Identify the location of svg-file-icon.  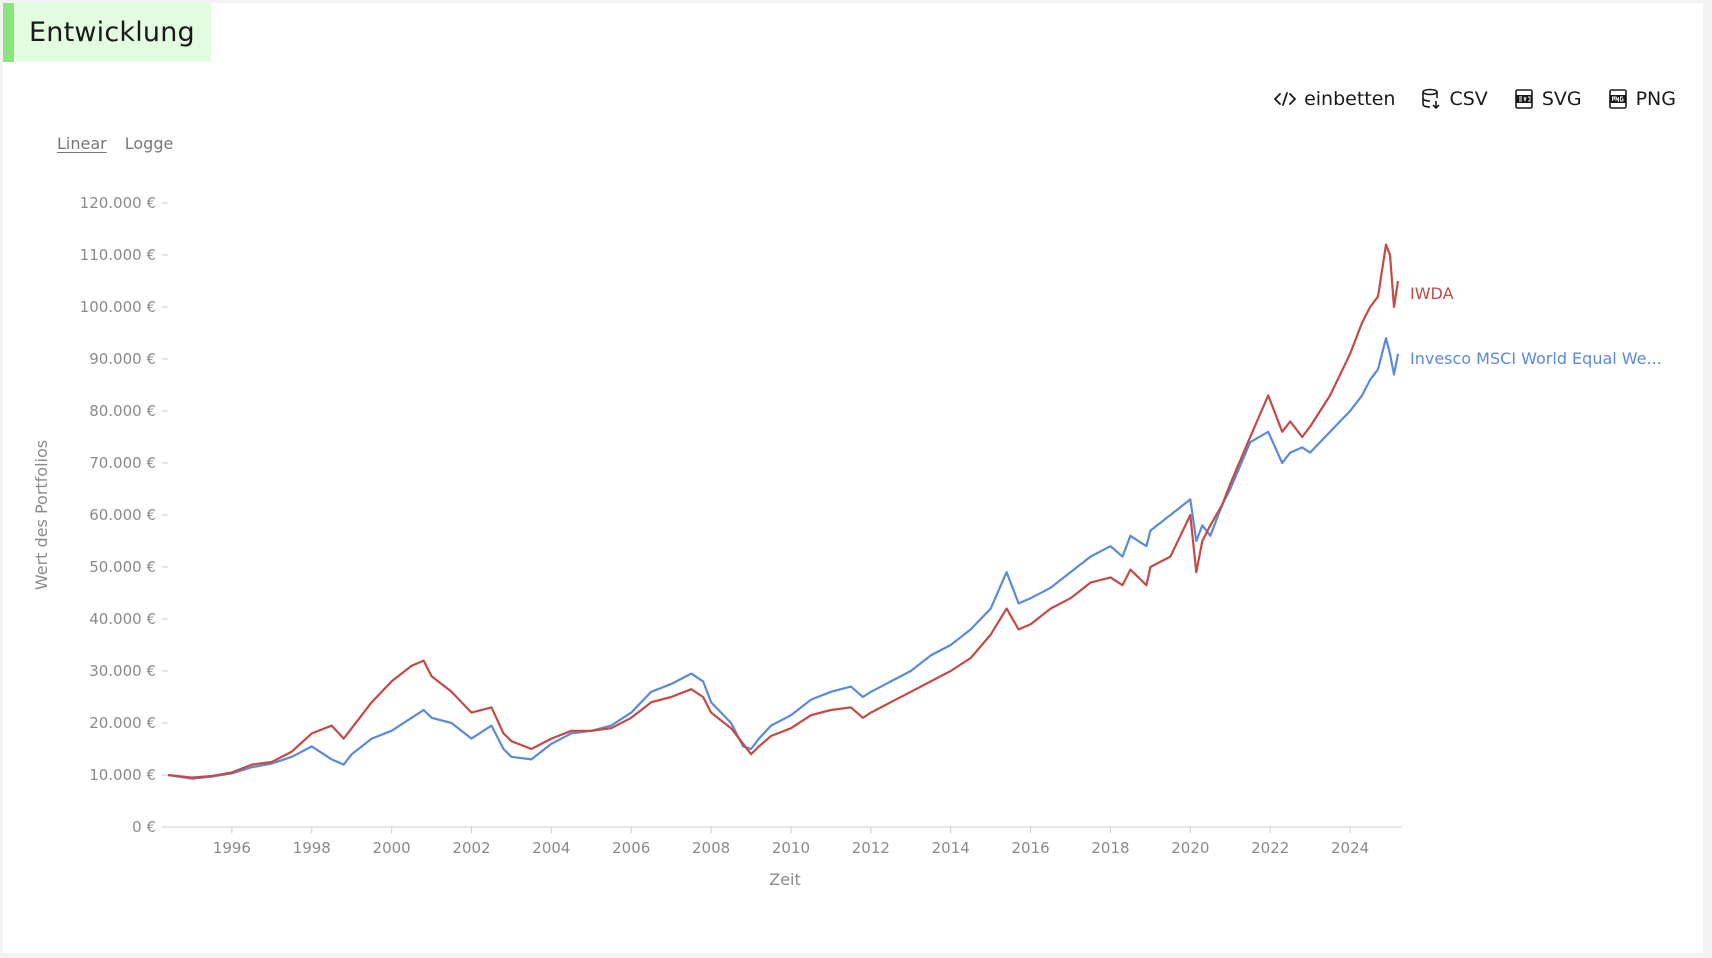
(1524, 99).